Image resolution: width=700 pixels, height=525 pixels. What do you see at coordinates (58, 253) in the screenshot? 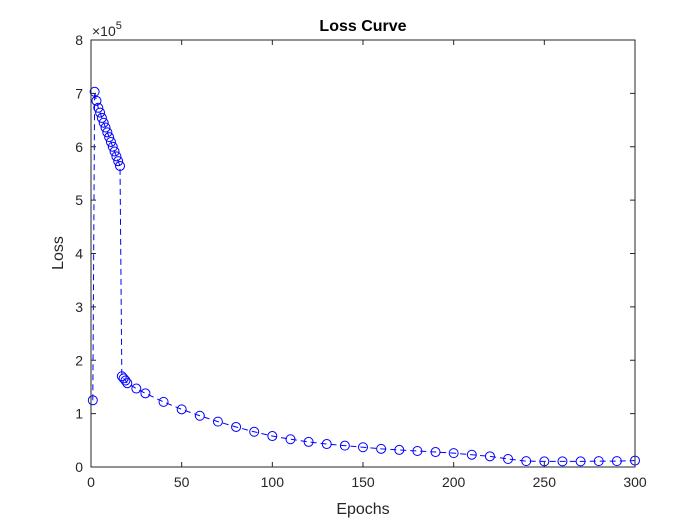
I see `y-axis-label: Loss` at bounding box center [58, 253].